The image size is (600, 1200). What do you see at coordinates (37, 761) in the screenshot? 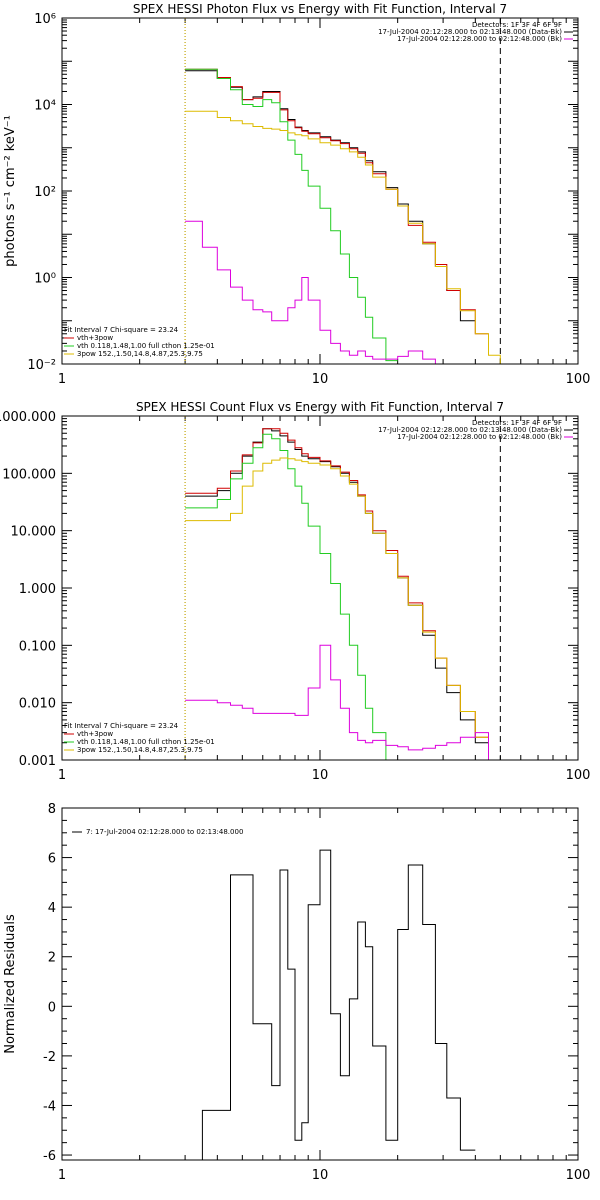
I see `y-tick-label: 0.001` at bounding box center [37, 761].